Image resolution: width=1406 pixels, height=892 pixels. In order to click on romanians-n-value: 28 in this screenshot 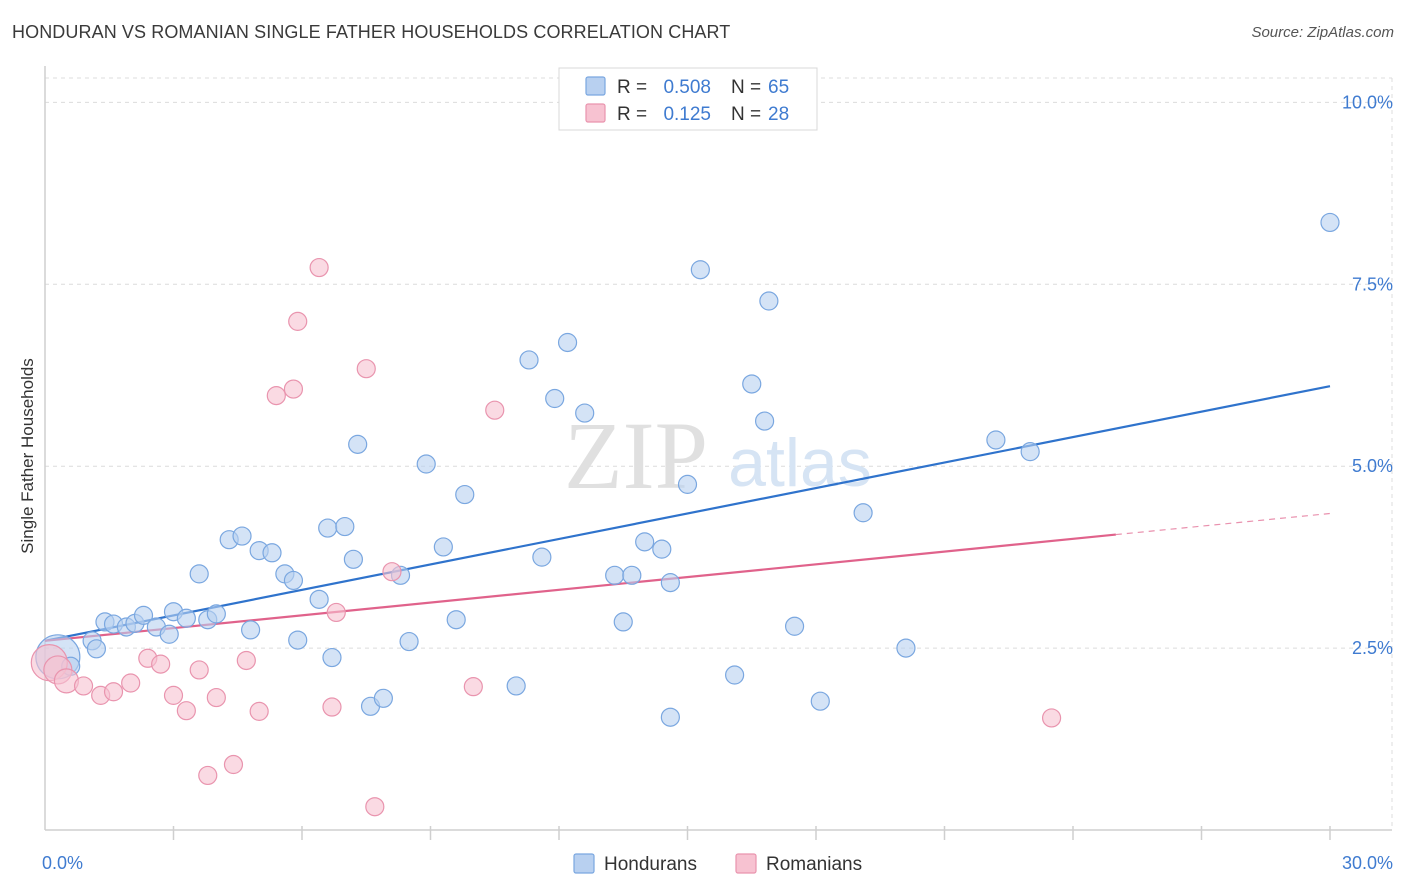, I will do `click(778, 114)`.